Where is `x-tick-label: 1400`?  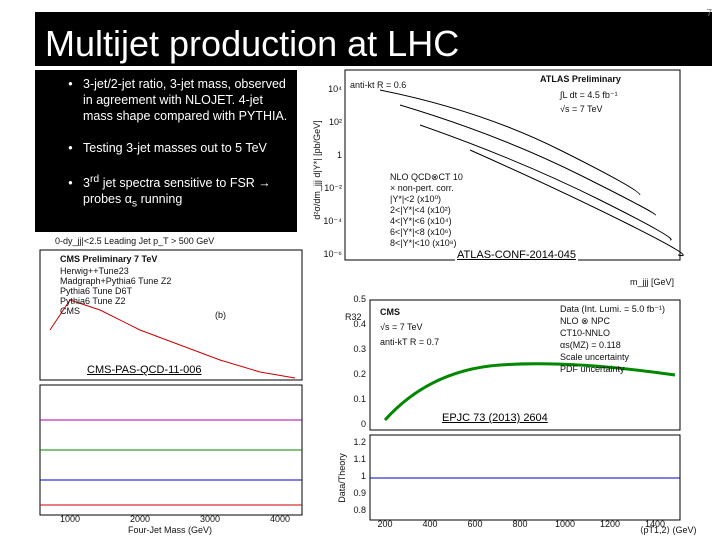 x-tick-label: 1400 is located at coordinates (655, 524).